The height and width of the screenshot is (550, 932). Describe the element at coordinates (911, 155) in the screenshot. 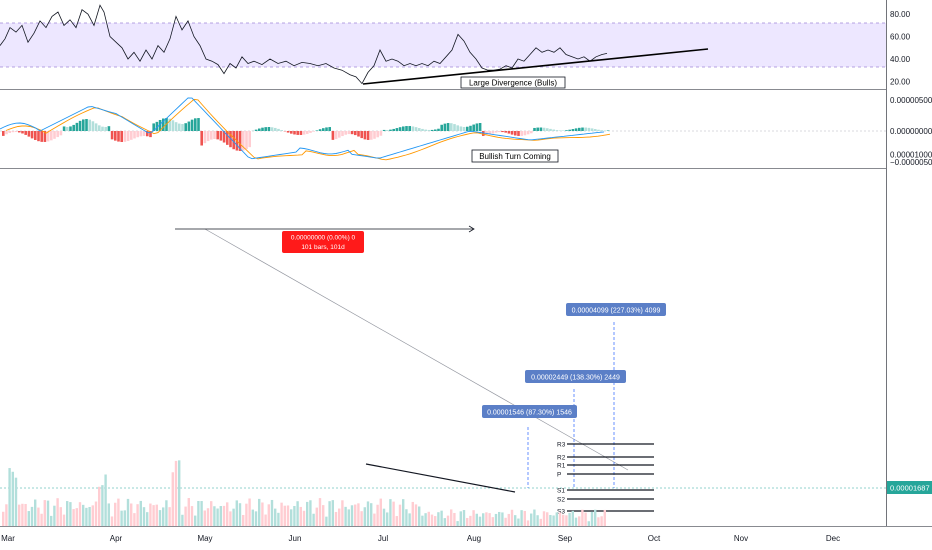

I see `price-y-tick: 0.00001000` at that location.